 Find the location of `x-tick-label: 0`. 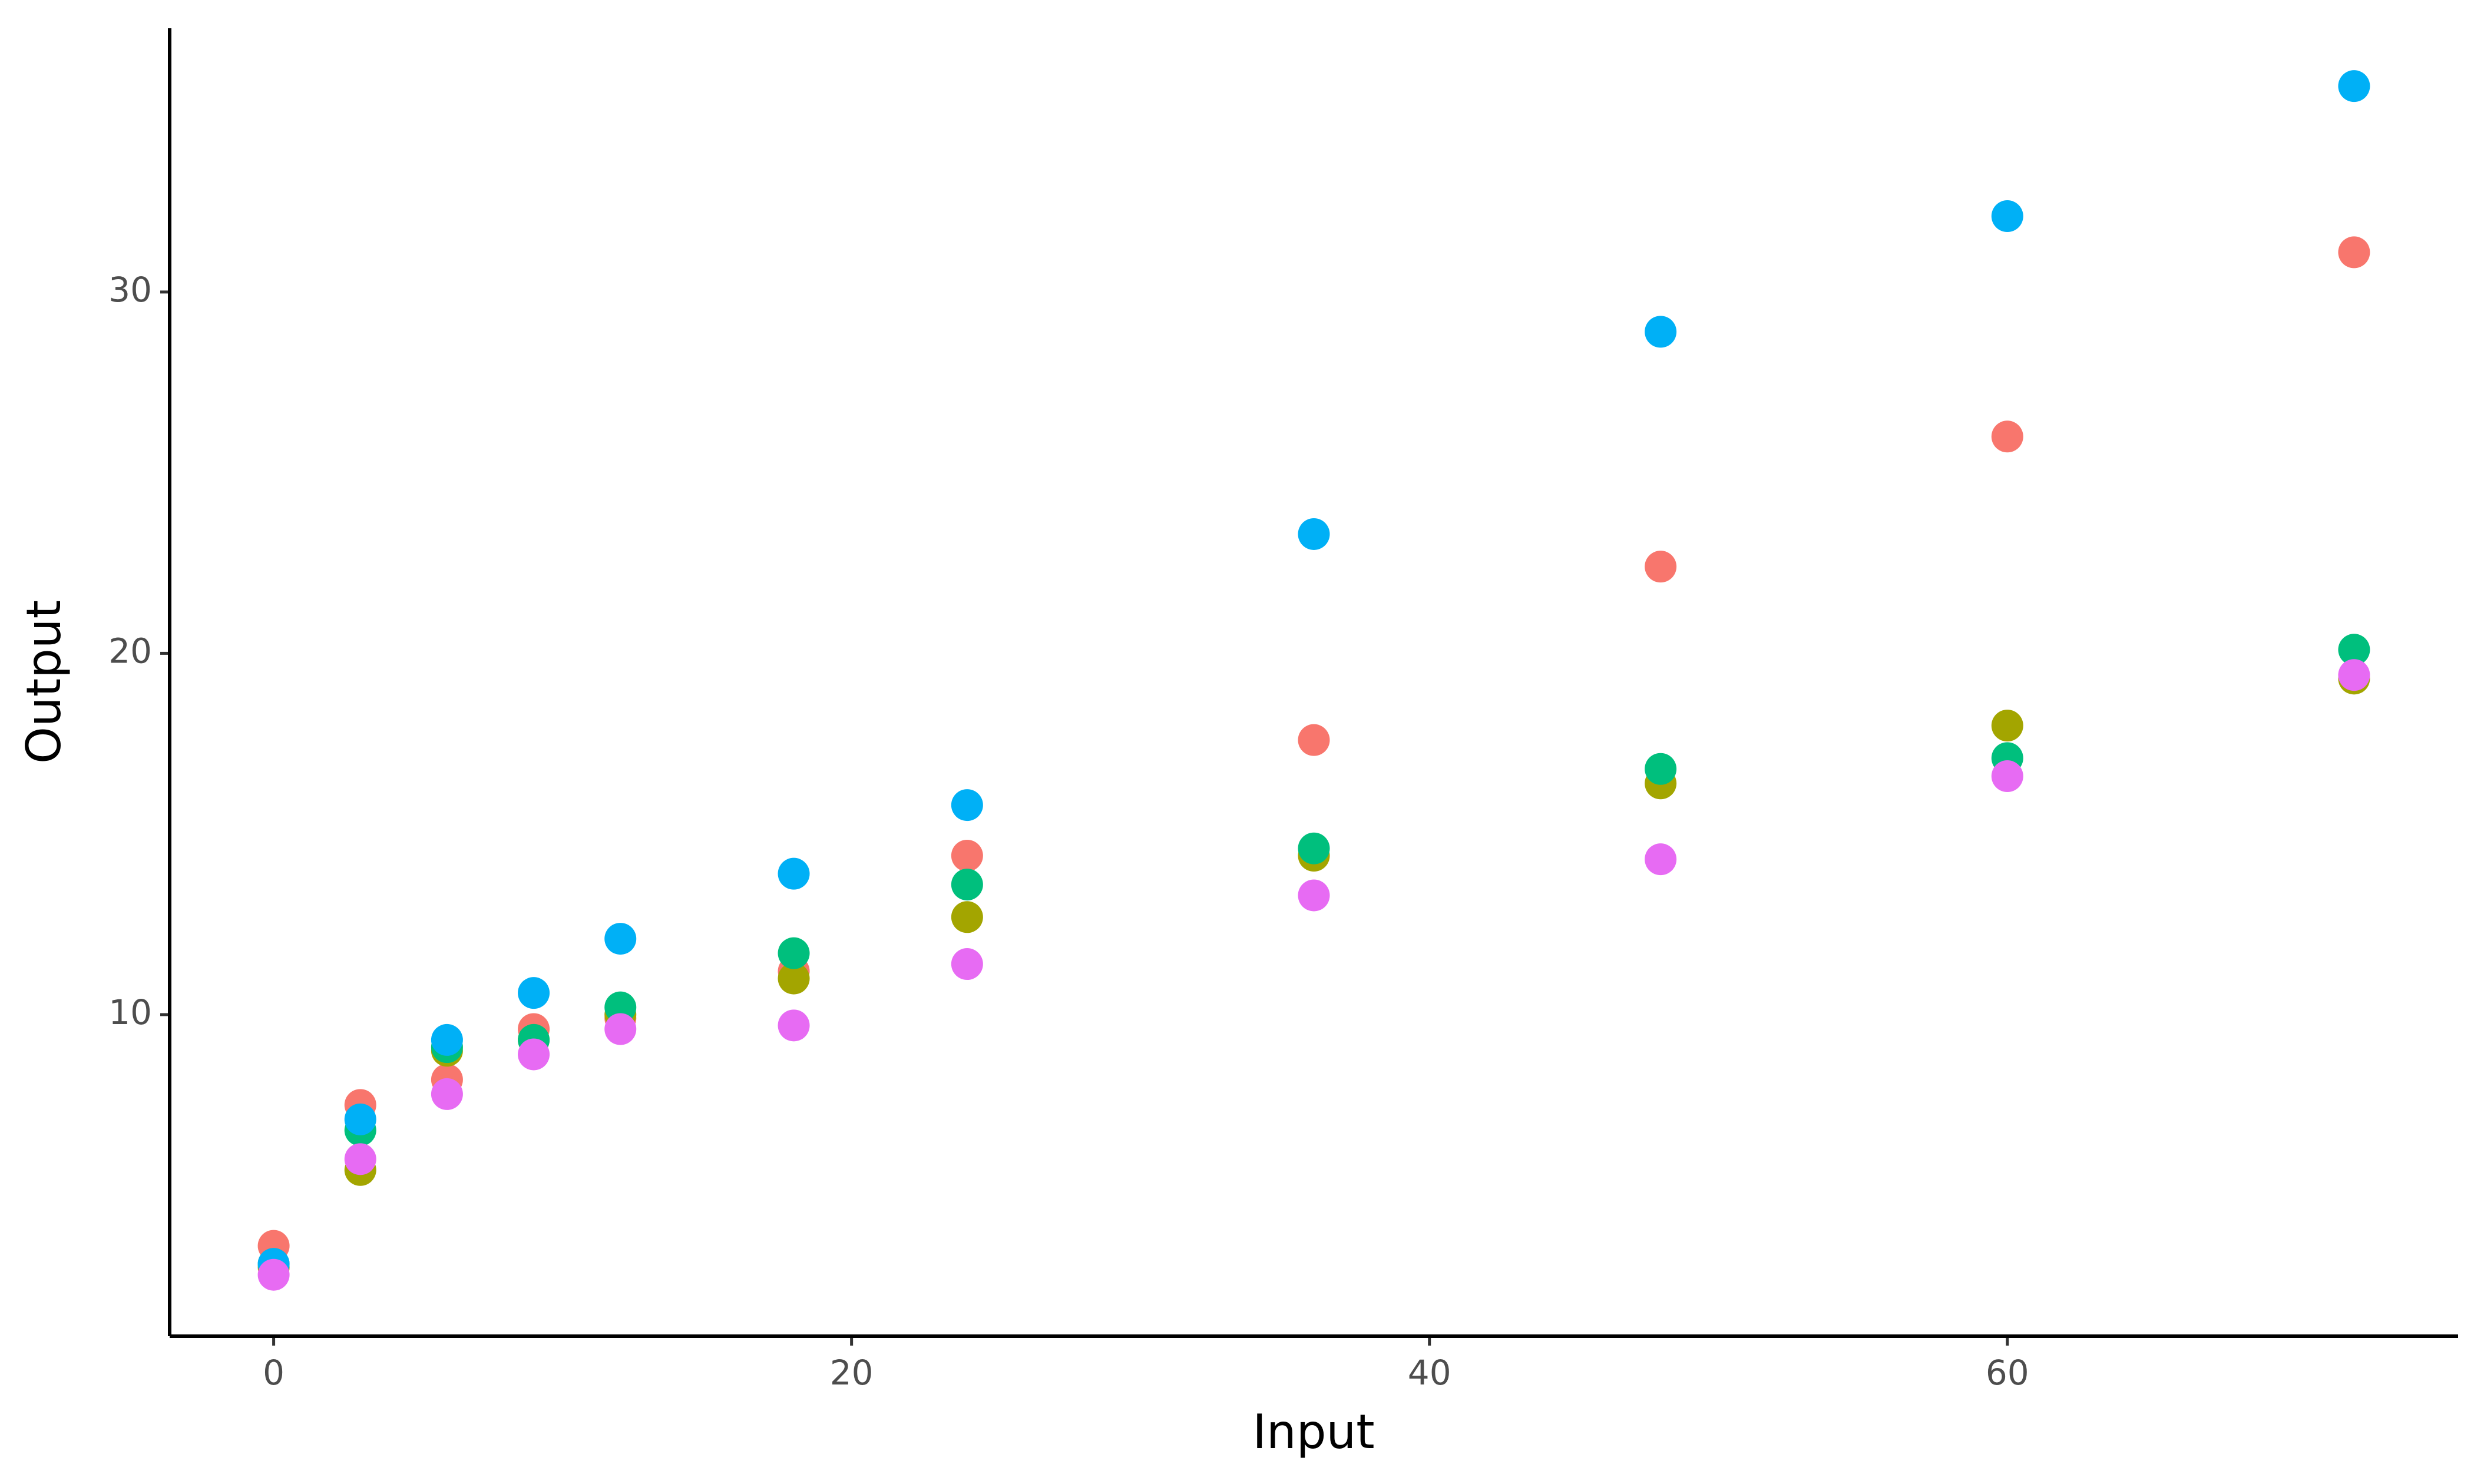

x-tick-label: 0 is located at coordinates (274, 1373).